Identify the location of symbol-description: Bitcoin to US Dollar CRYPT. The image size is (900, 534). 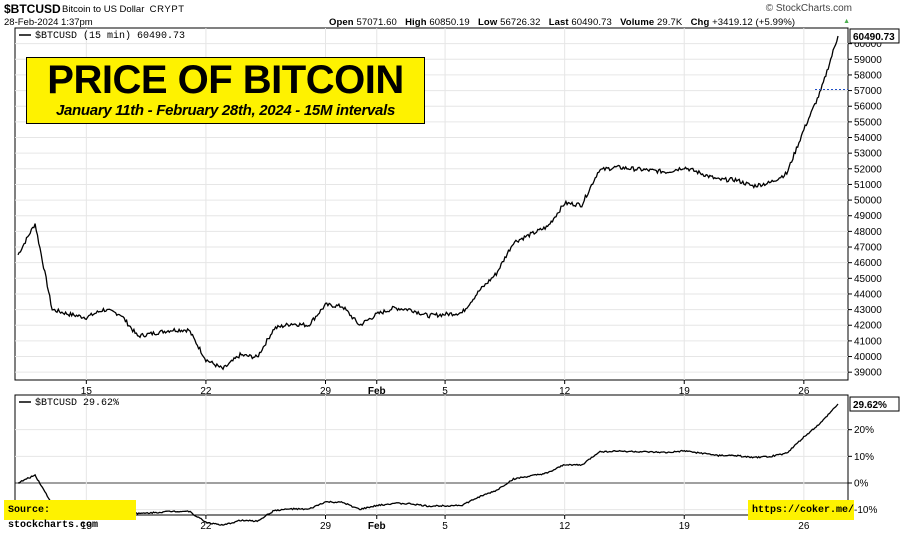
(123, 9).